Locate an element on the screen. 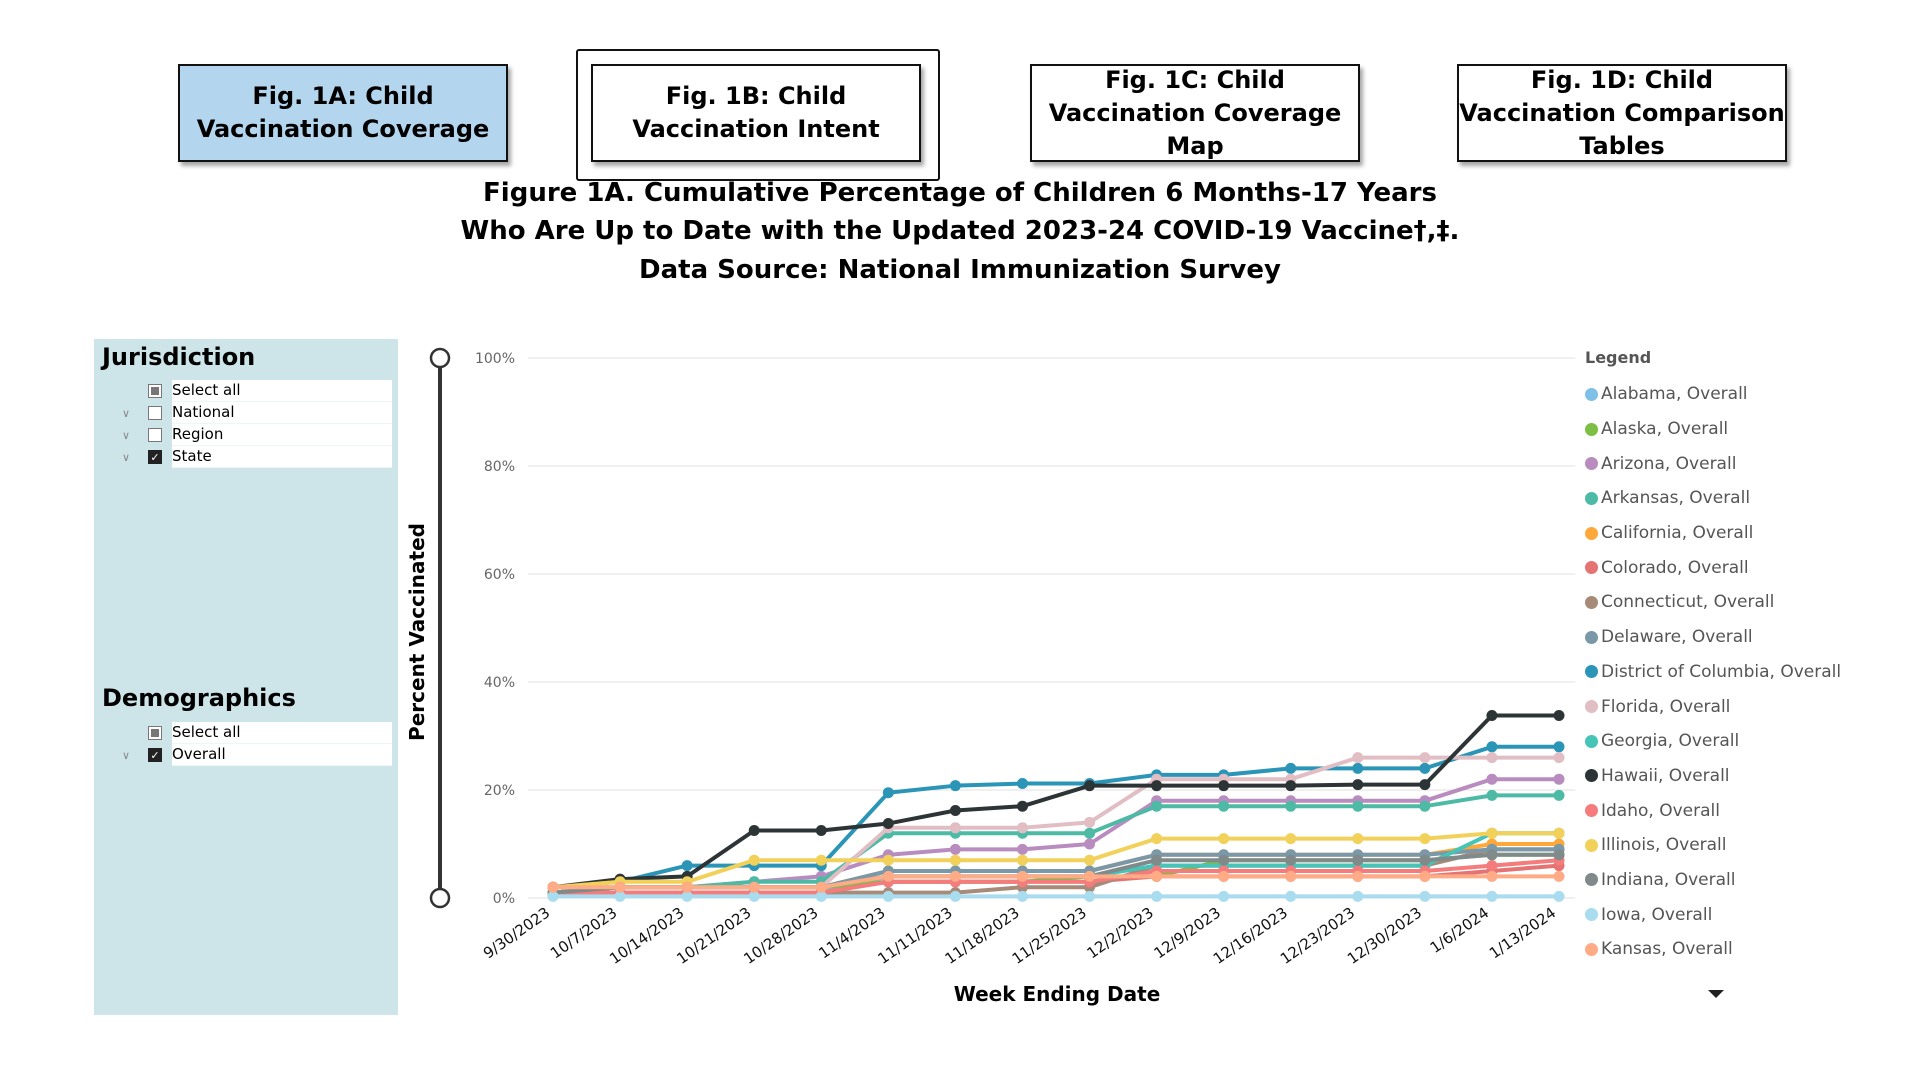 This screenshot has height=1080, width=1920. legend-item: Colorado, Overall is located at coordinates (1713, 567).